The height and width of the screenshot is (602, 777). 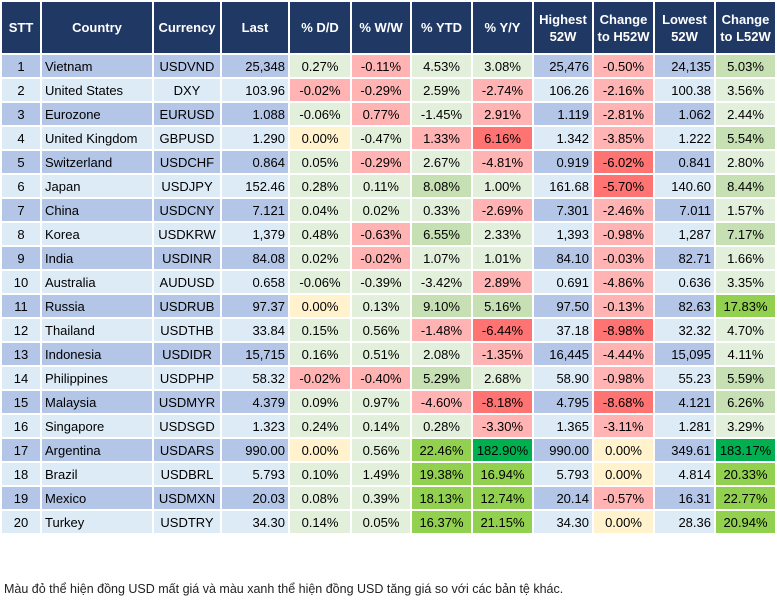 I want to click on cell-country: Singapore, so click(x=97, y=426).